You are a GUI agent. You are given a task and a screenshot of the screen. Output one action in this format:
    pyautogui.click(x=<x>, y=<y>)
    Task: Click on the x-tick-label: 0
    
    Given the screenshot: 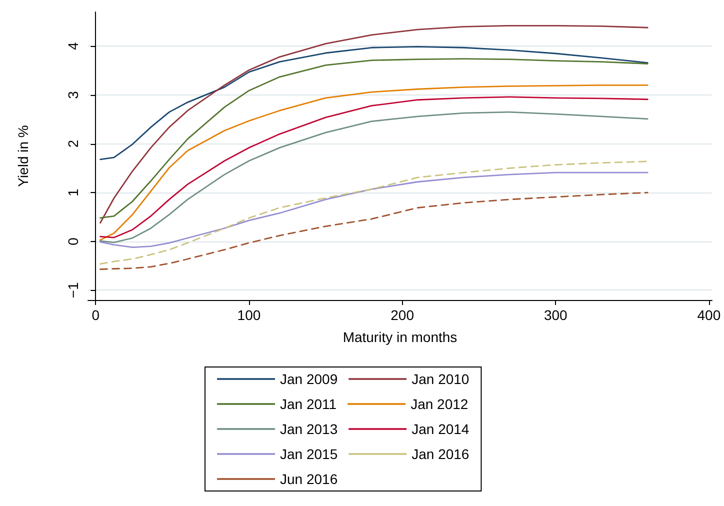 What is the action you would take?
    pyautogui.click(x=96, y=315)
    